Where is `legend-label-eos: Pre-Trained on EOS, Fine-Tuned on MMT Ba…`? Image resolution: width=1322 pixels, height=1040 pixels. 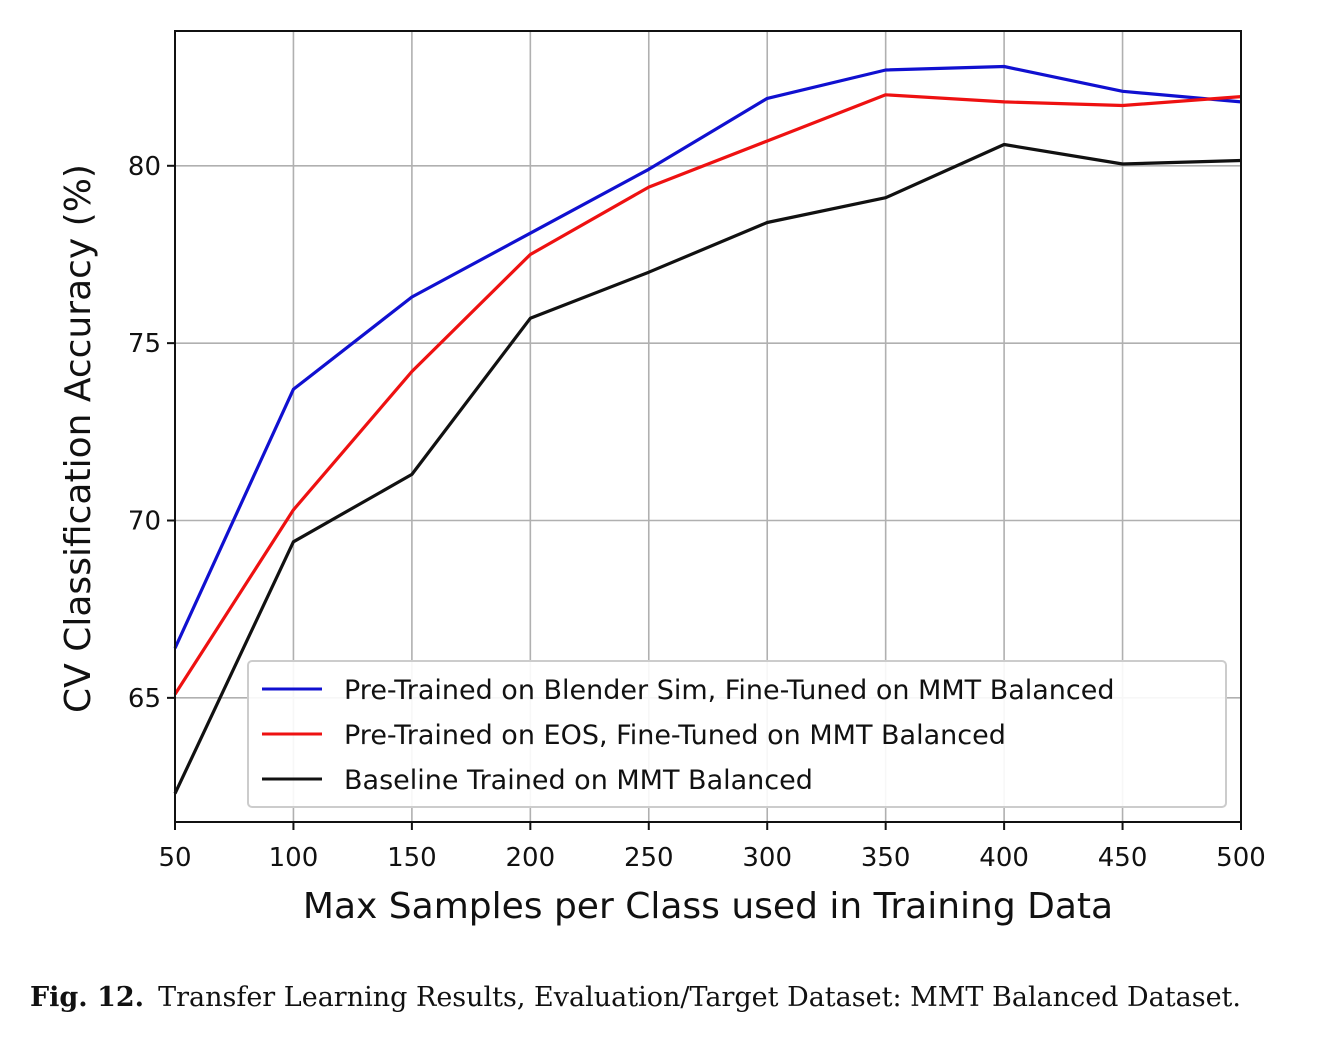
legend-label-eos: Pre-Trained on EOS, Fine-Tuned on MMT Ba… is located at coordinates (675, 735).